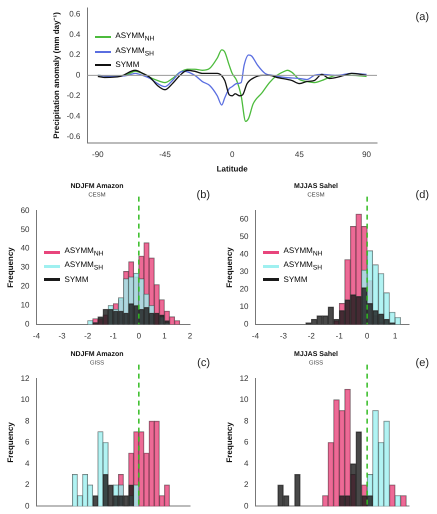 The image size is (437, 514). I want to click on x-tick-label: 2, so click(190, 335).